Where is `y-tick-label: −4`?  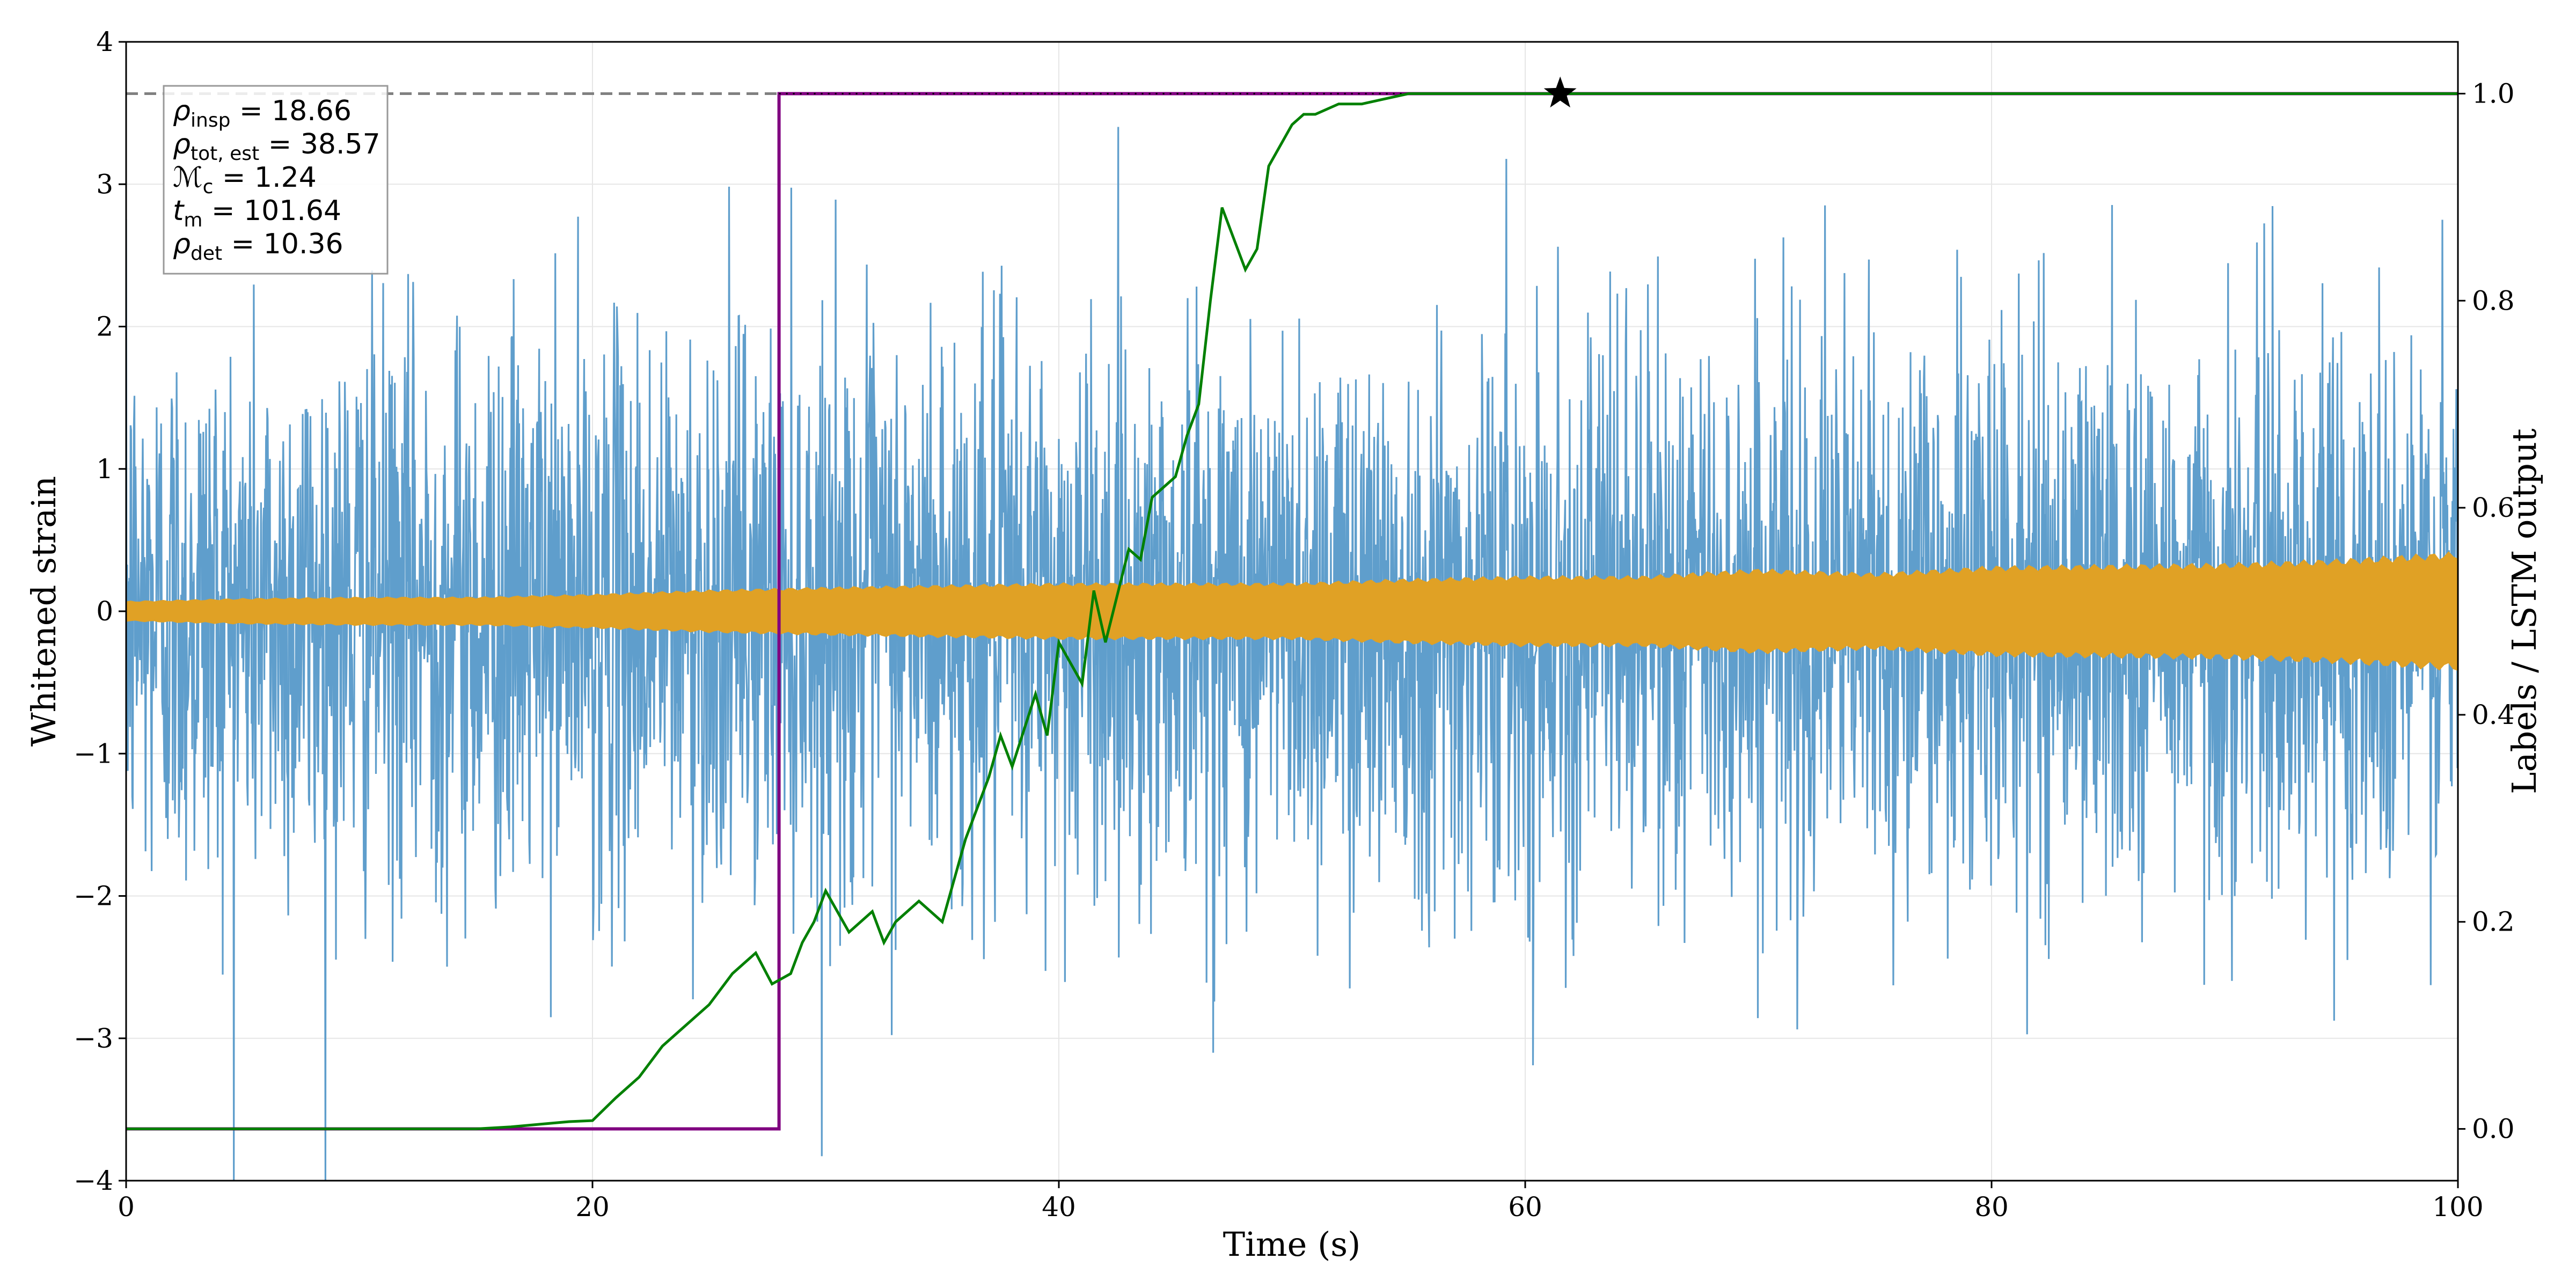
y-tick-label: −4 is located at coordinates (93, 1180).